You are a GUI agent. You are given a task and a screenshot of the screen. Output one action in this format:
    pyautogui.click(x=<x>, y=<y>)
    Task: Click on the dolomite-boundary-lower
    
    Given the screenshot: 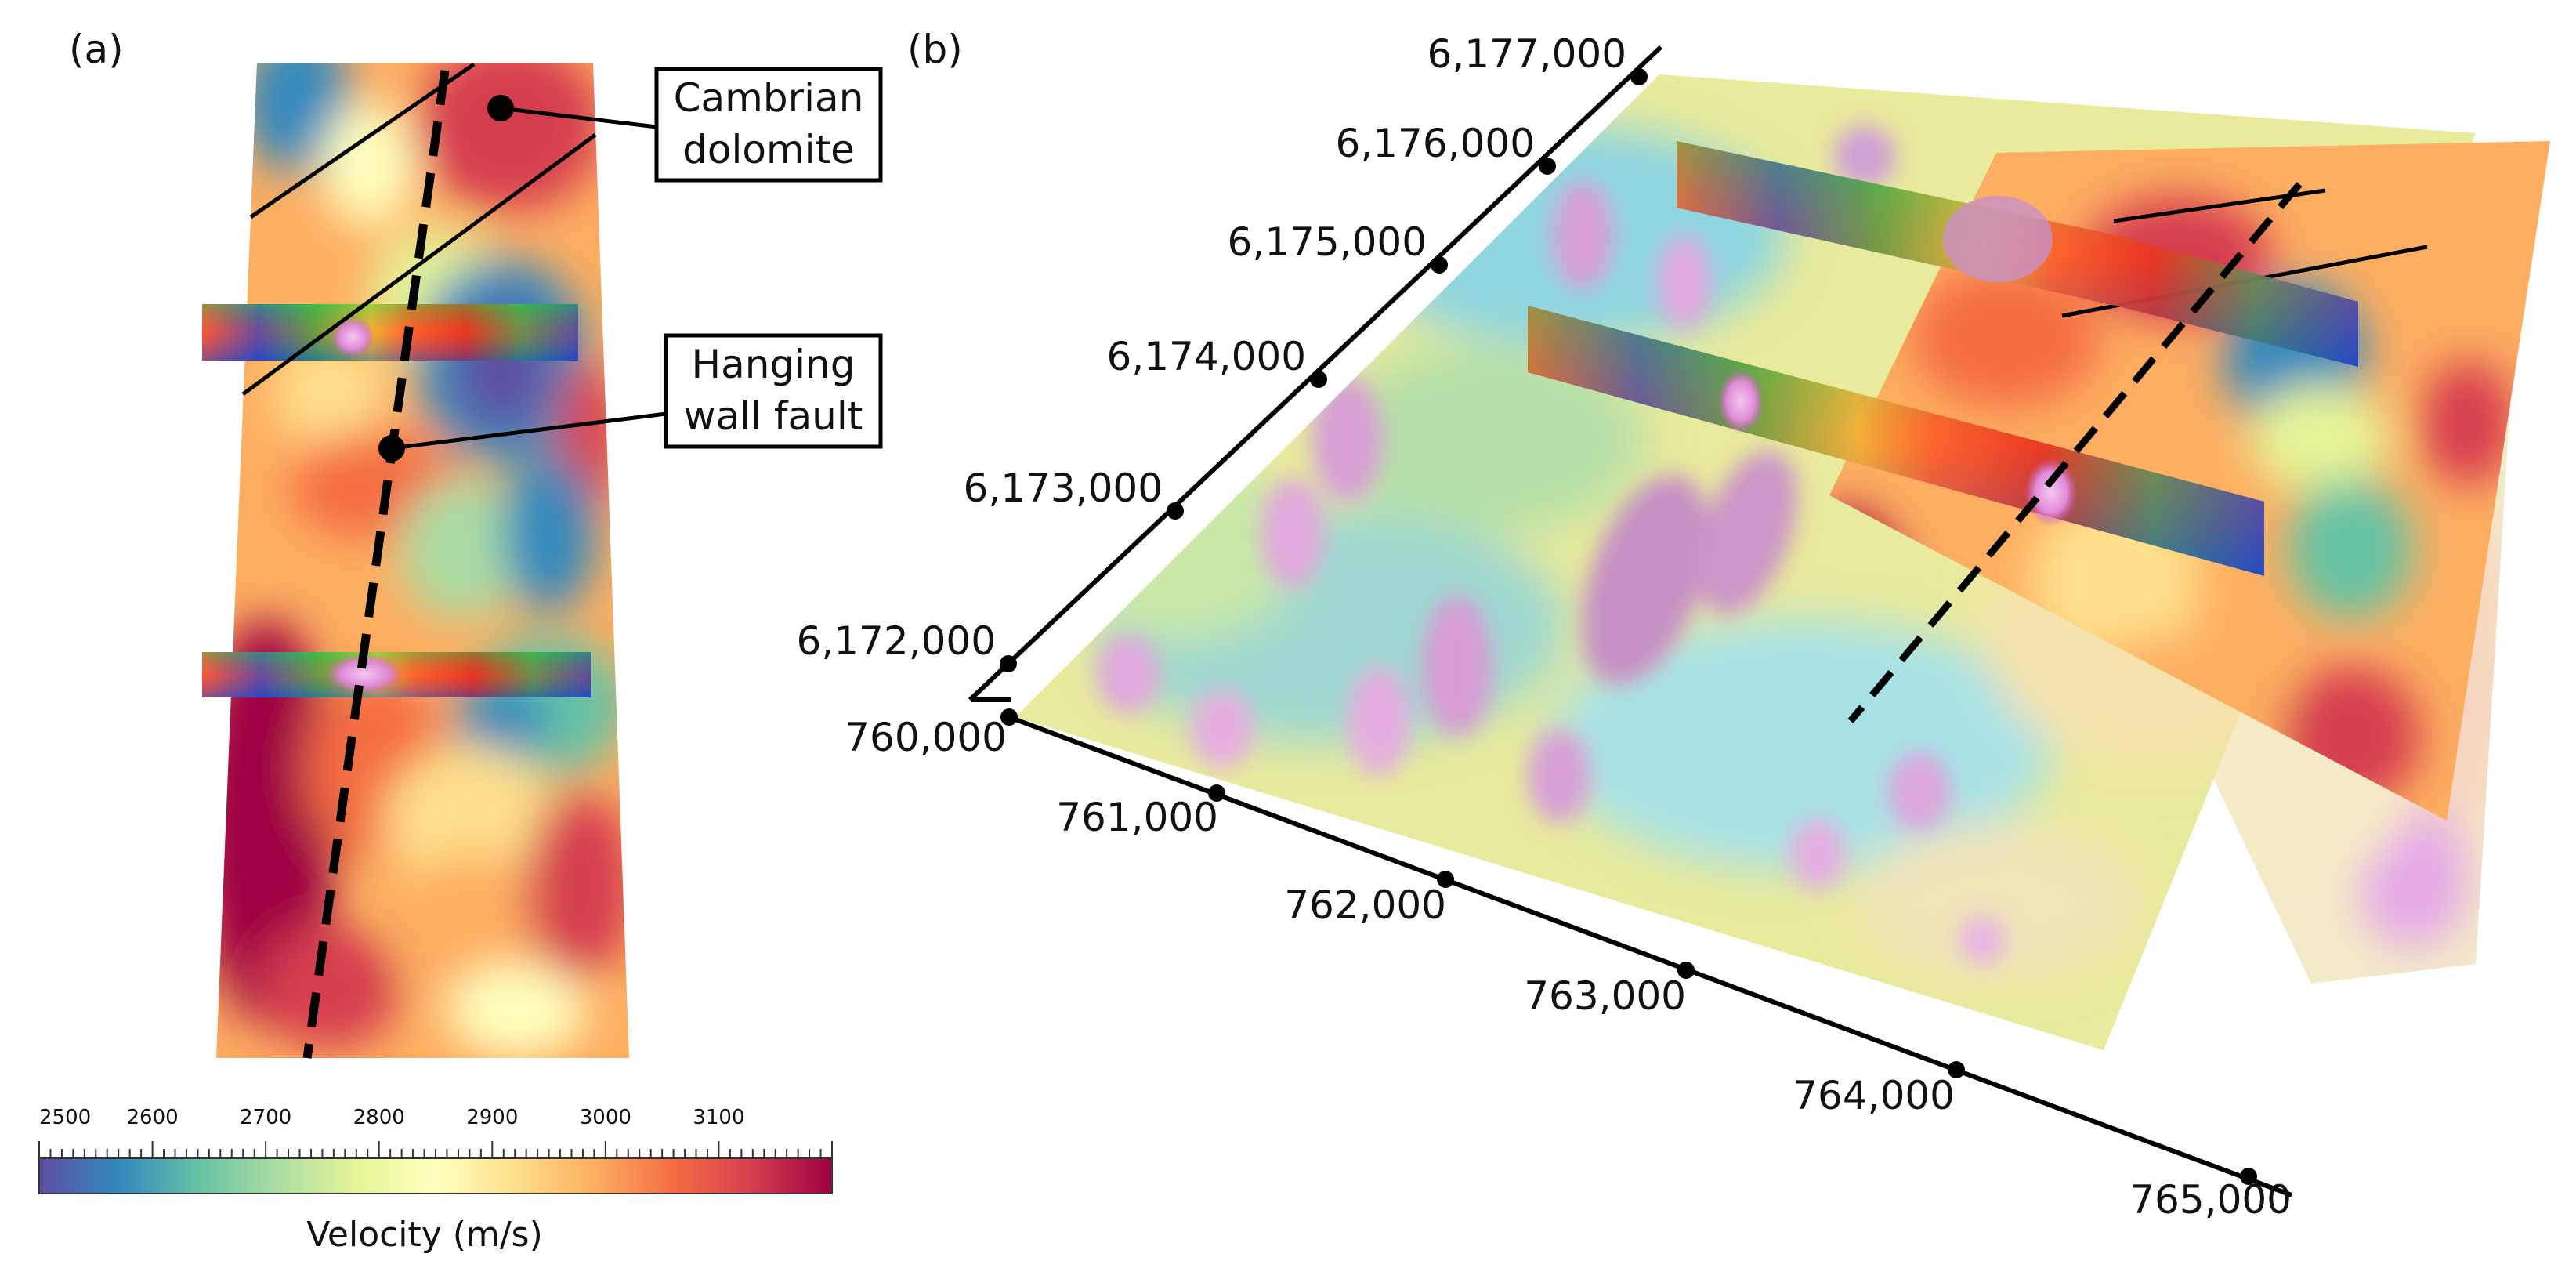 What is the action you would take?
    pyautogui.click(x=419, y=264)
    